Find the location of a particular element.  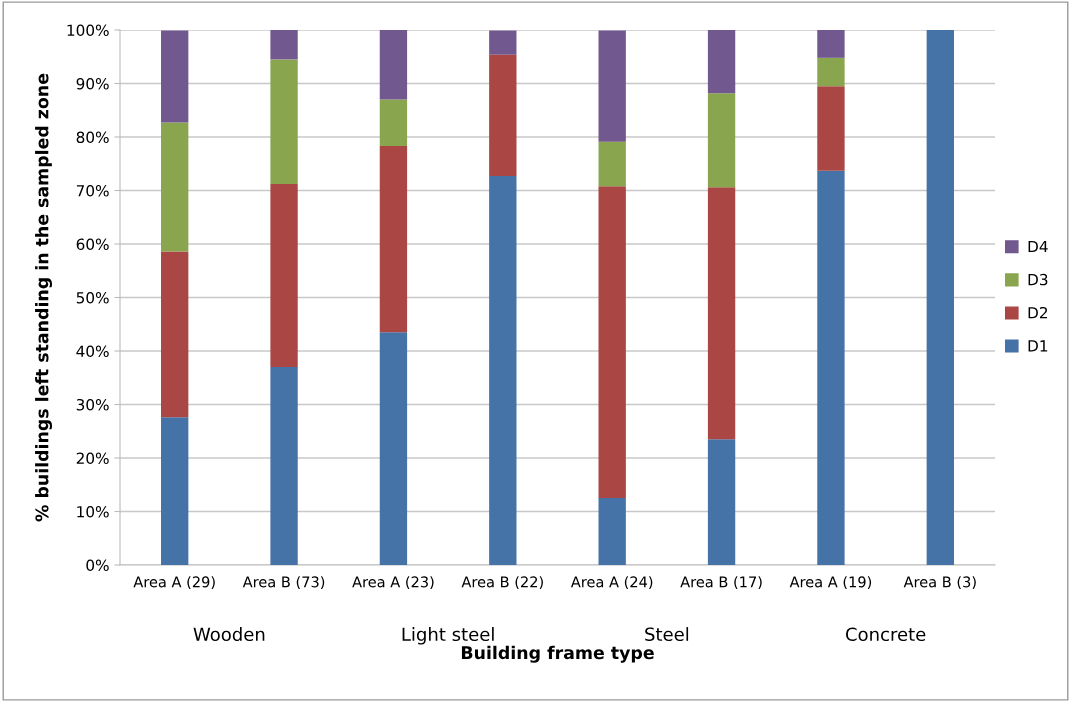

text: Steel is located at coordinates (667, 634).